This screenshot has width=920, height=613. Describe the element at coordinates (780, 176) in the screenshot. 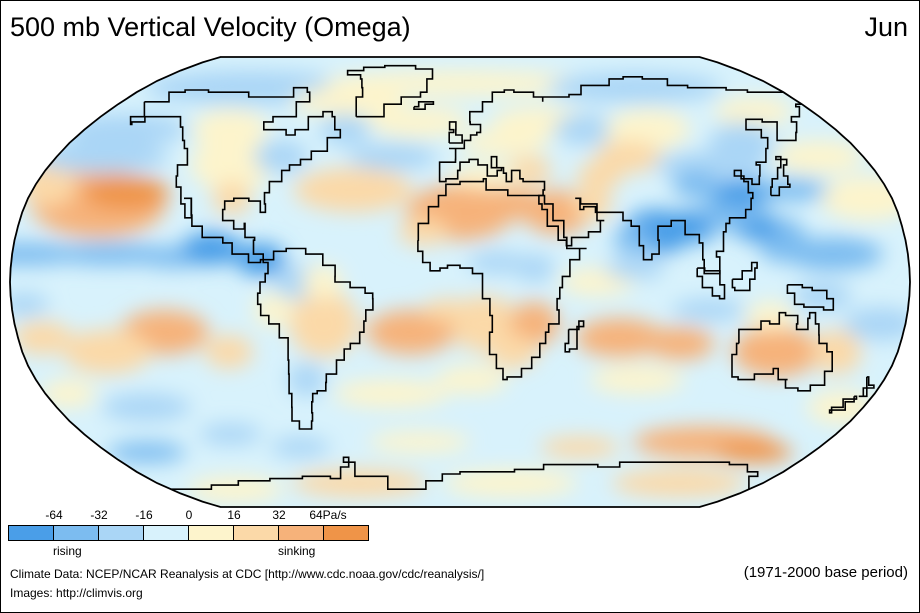

I see `coastline-japan` at that location.